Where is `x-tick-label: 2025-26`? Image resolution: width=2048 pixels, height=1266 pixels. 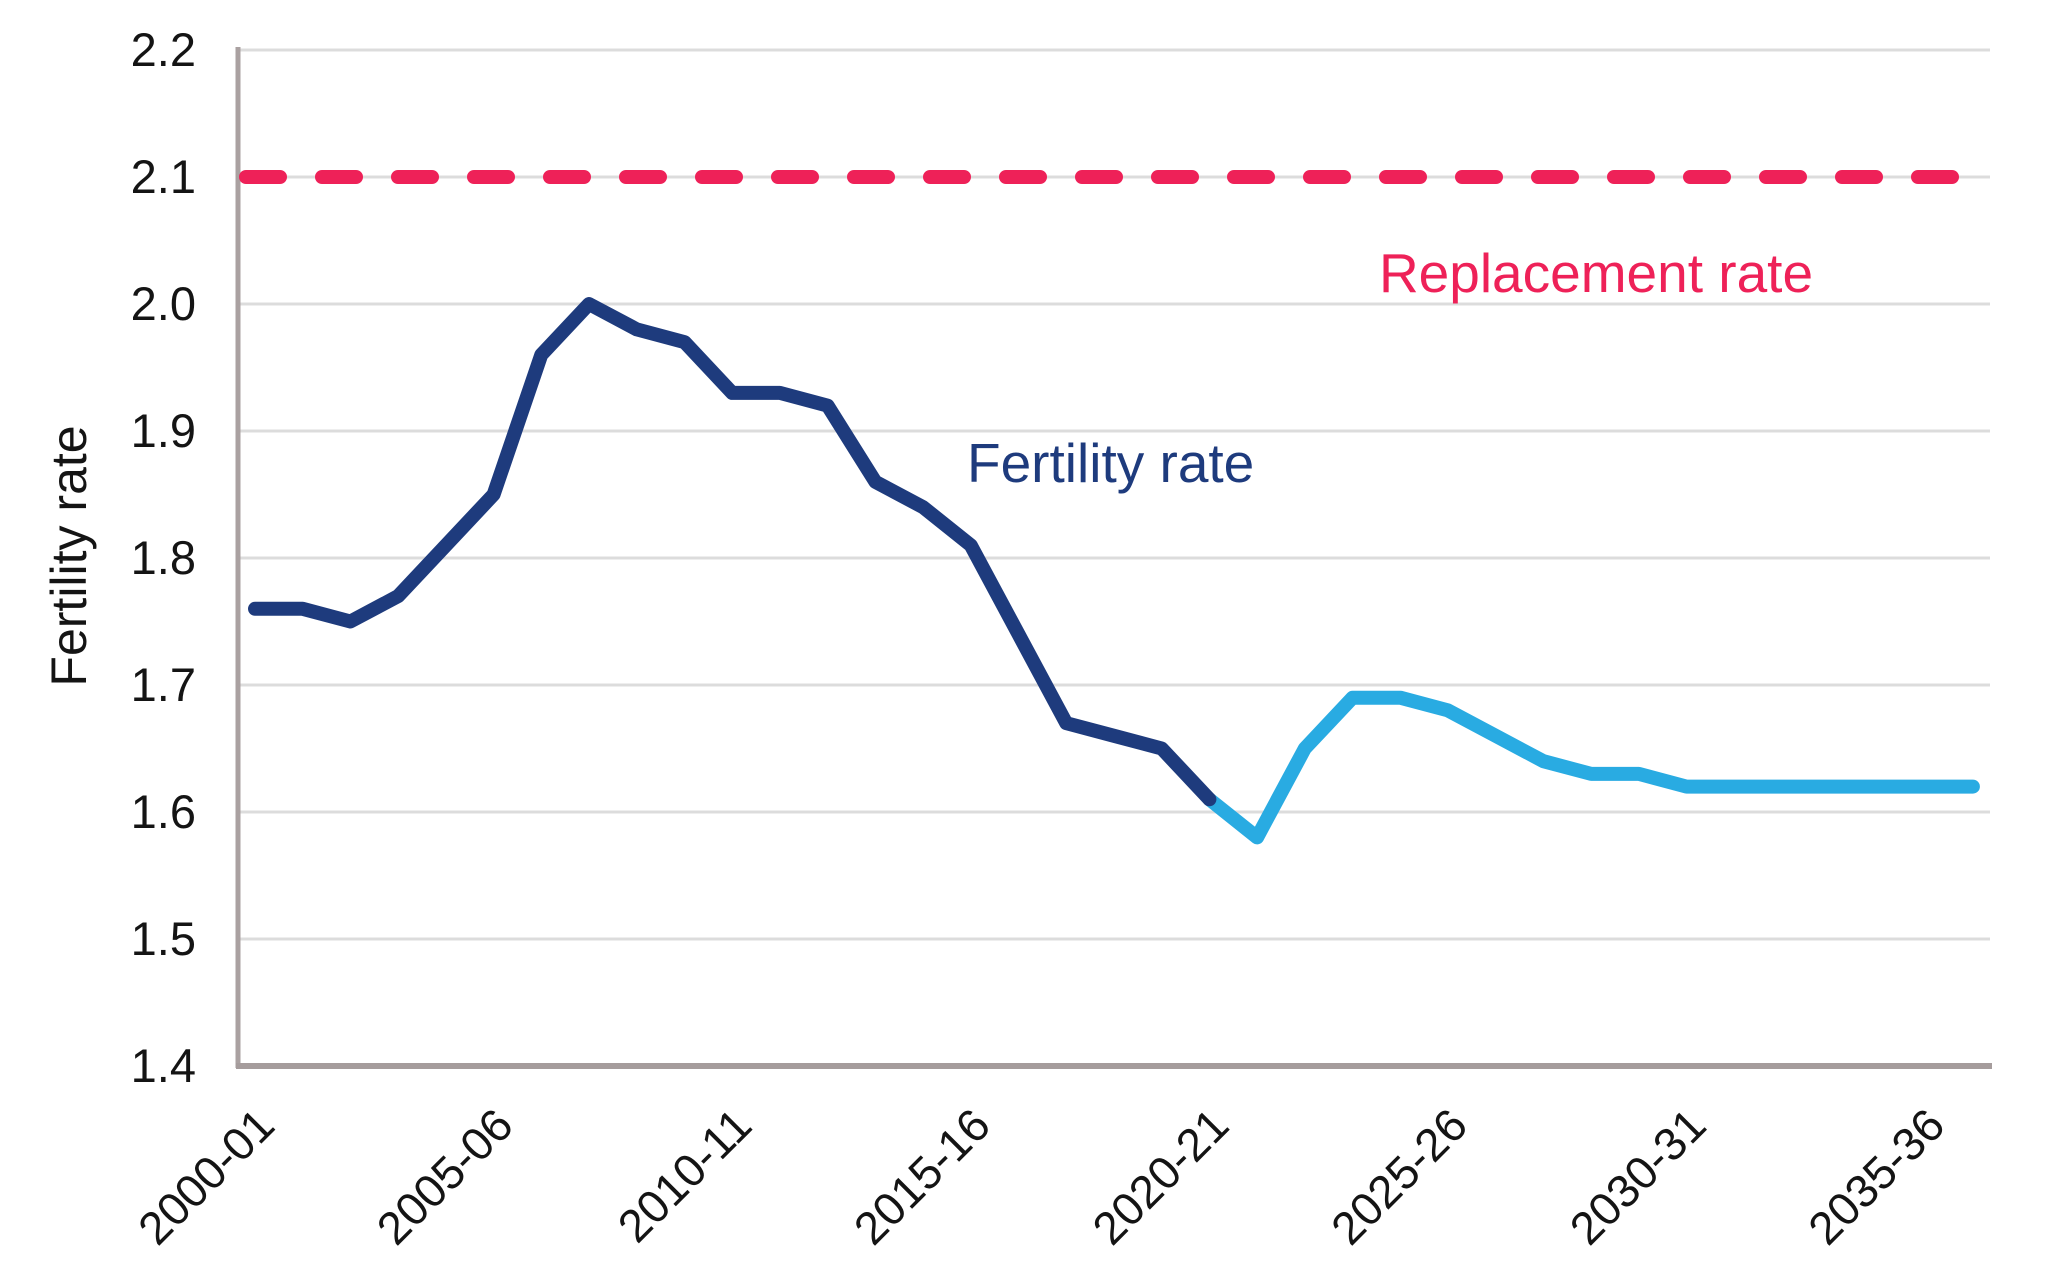
x-tick-label: 2025-26 is located at coordinates (1399, 1176).